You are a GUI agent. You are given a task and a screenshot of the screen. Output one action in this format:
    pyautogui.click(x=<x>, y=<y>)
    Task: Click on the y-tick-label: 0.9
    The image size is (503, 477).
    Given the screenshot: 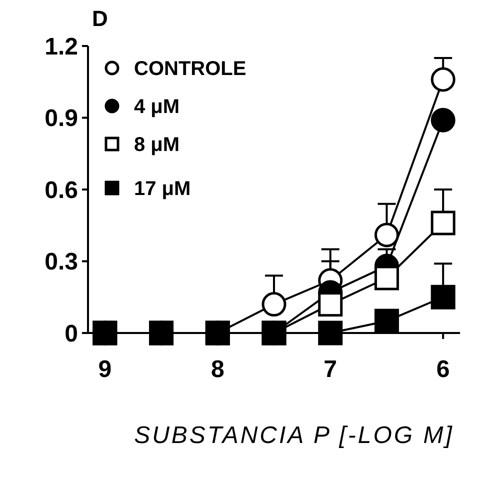 What is the action you would take?
    pyautogui.click(x=61, y=118)
    